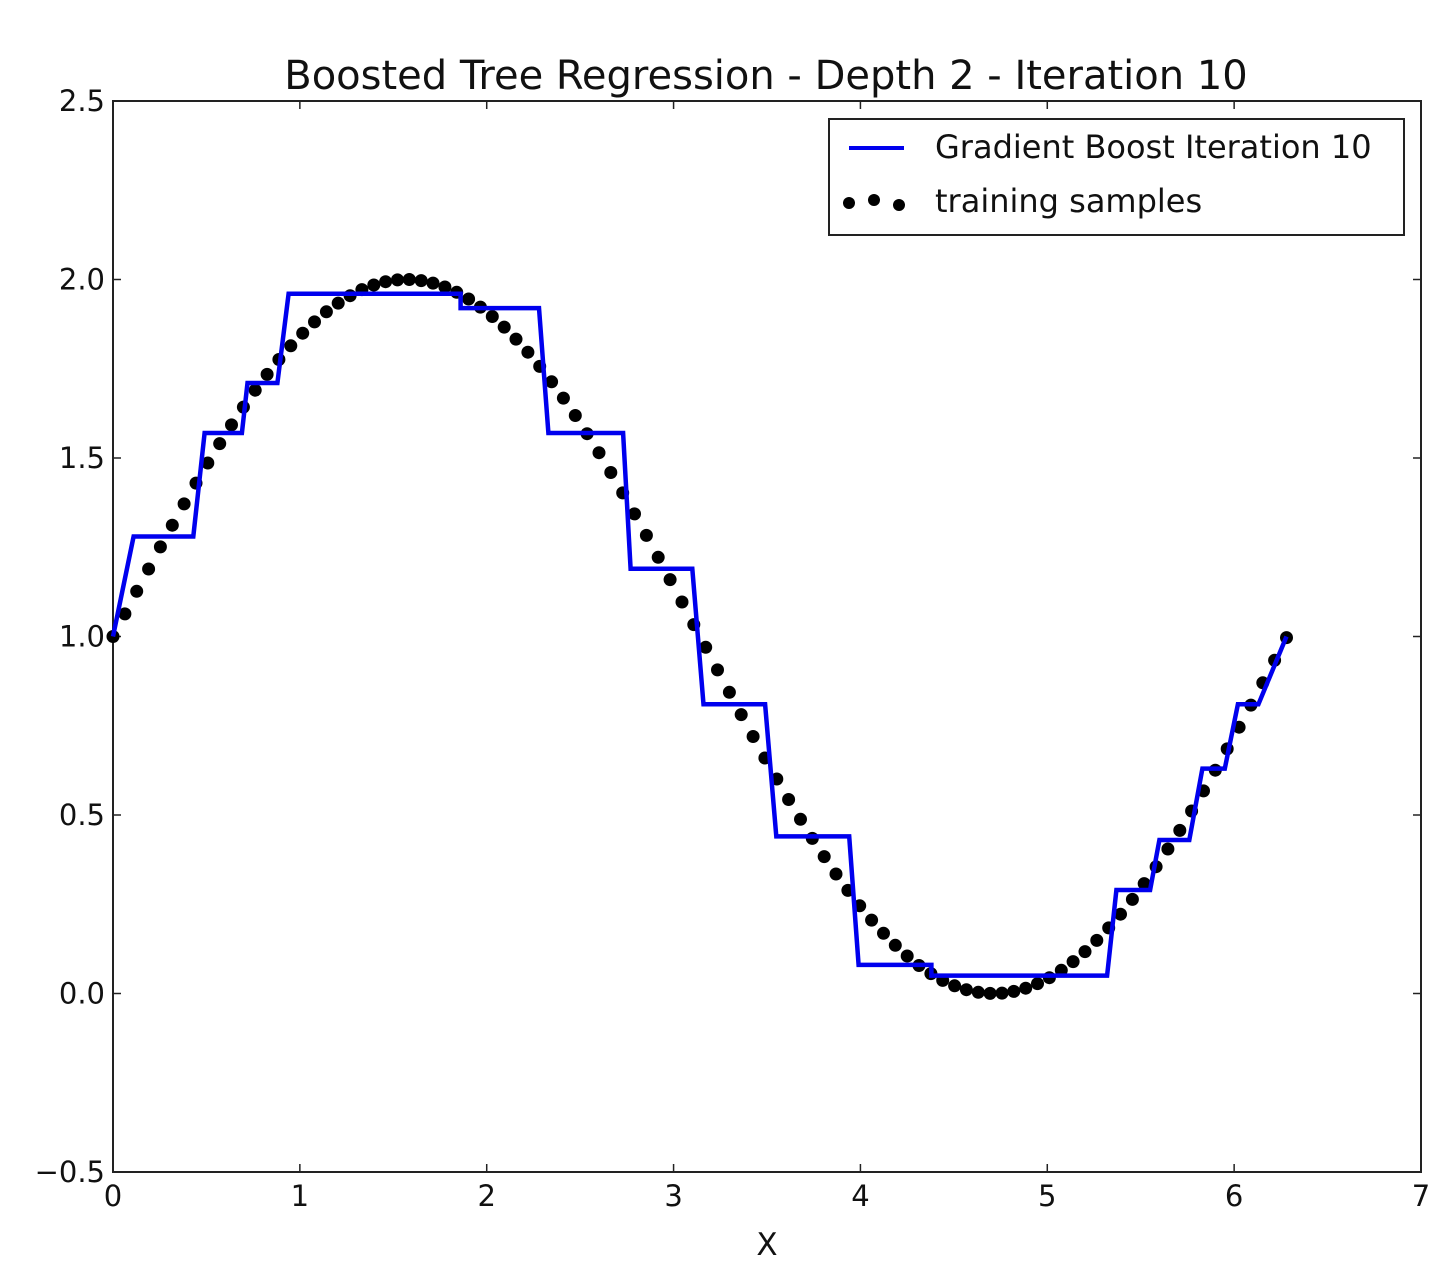 The image size is (1446, 1270). What do you see at coordinates (1068, 201) in the screenshot?
I see `legend-label-samples: training samples` at bounding box center [1068, 201].